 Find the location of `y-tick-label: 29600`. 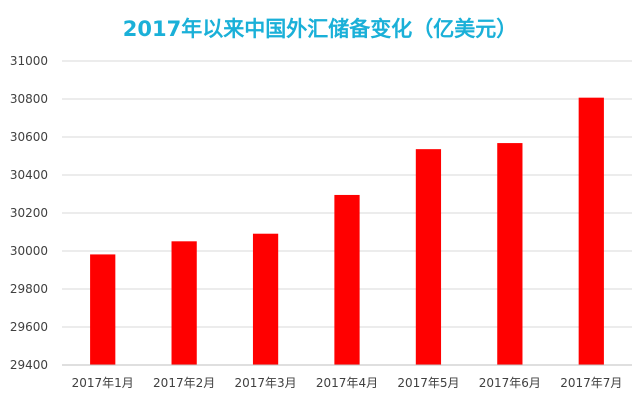

y-tick-label: 29600 is located at coordinates (29, 327).